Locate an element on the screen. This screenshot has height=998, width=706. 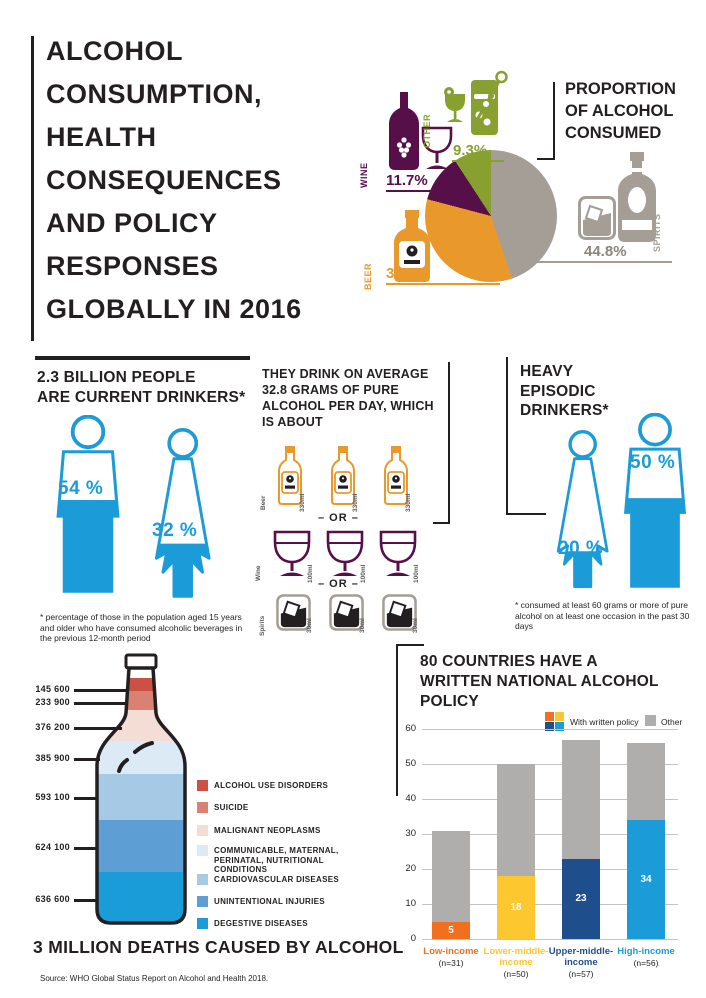
title-rule is located at coordinates (32, 188).